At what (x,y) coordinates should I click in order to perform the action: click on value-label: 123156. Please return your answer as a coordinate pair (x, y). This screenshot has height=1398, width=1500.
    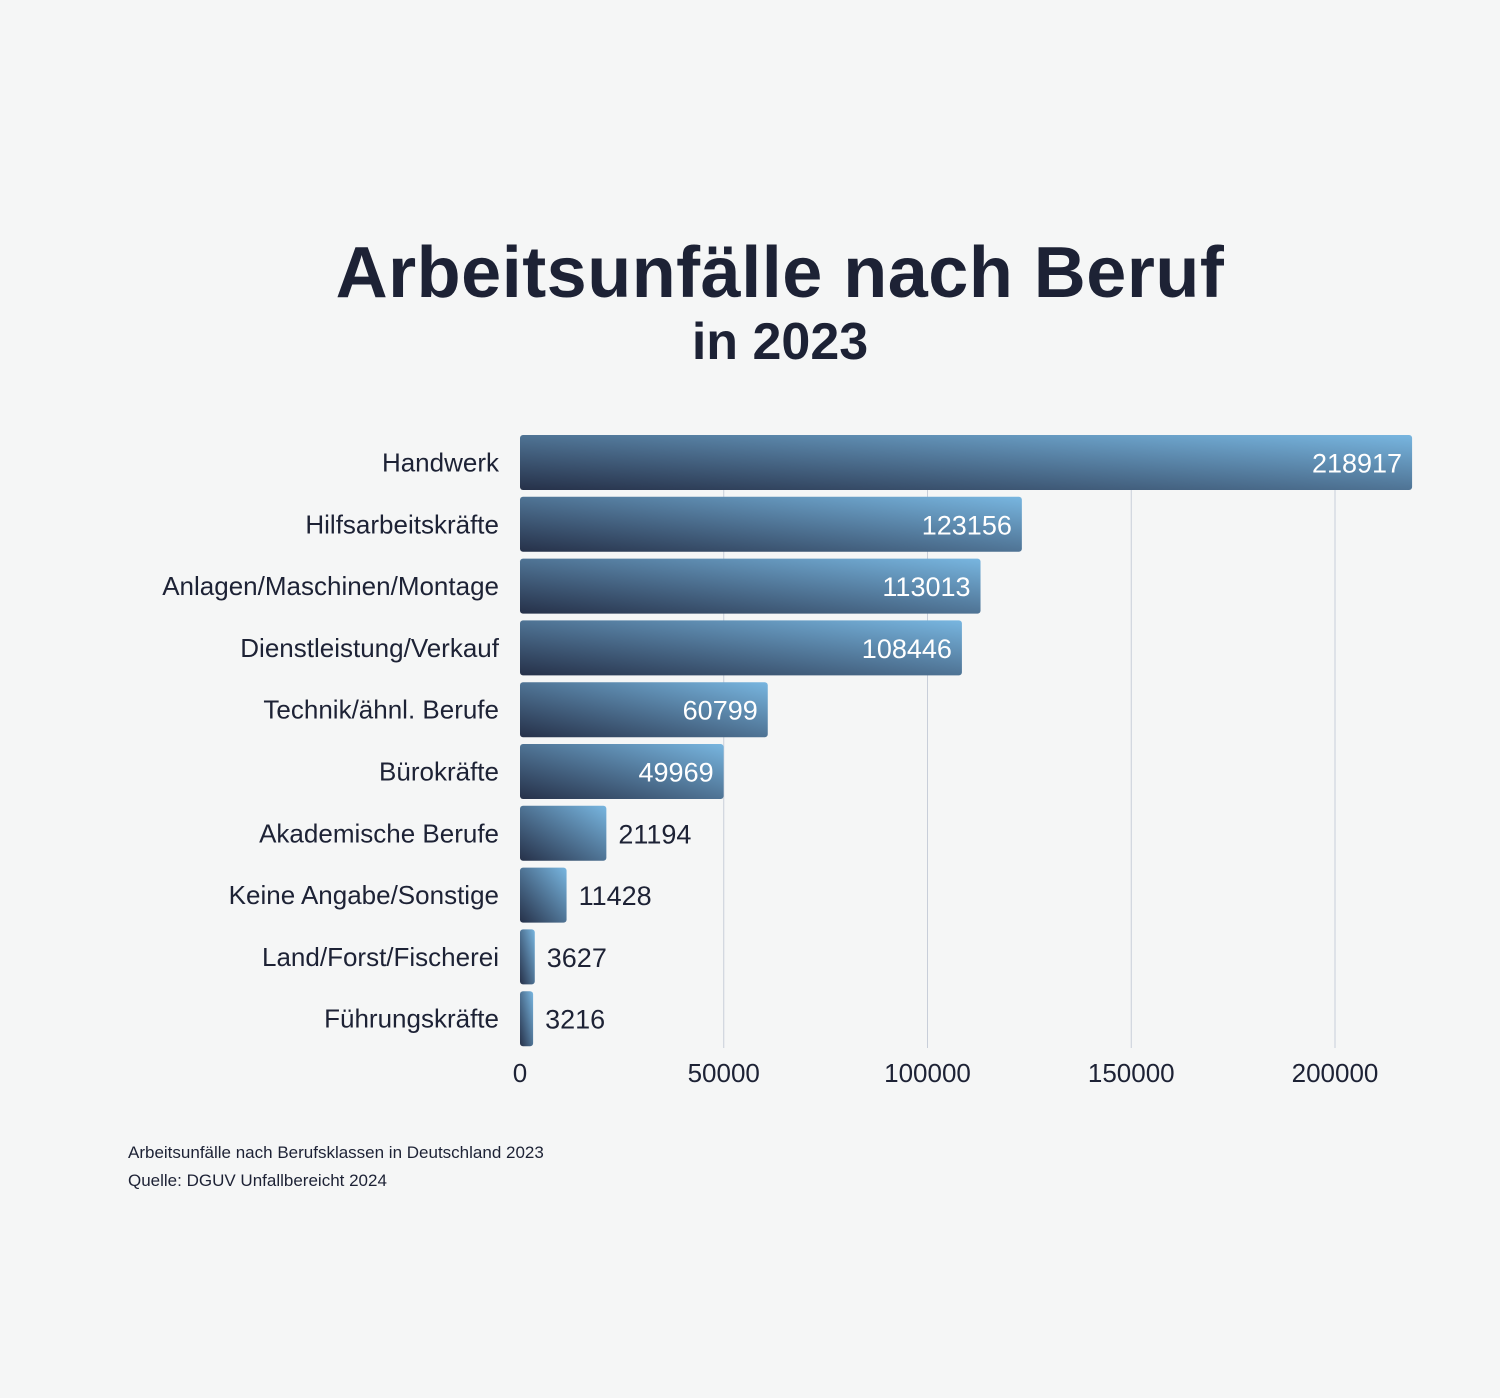
    Looking at the image, I should click on (967, 525).